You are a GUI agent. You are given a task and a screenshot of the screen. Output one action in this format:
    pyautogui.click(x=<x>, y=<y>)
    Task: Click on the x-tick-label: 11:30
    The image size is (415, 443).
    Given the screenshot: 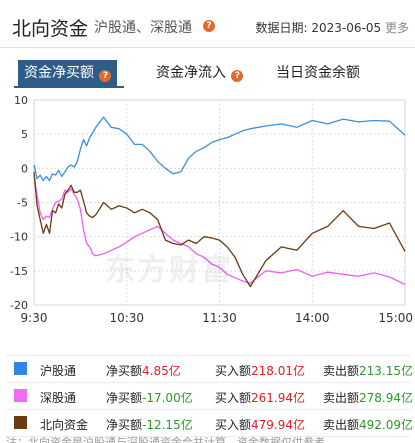 What is the action you would take?
    pyautogui.click(x=219, y=318)
    